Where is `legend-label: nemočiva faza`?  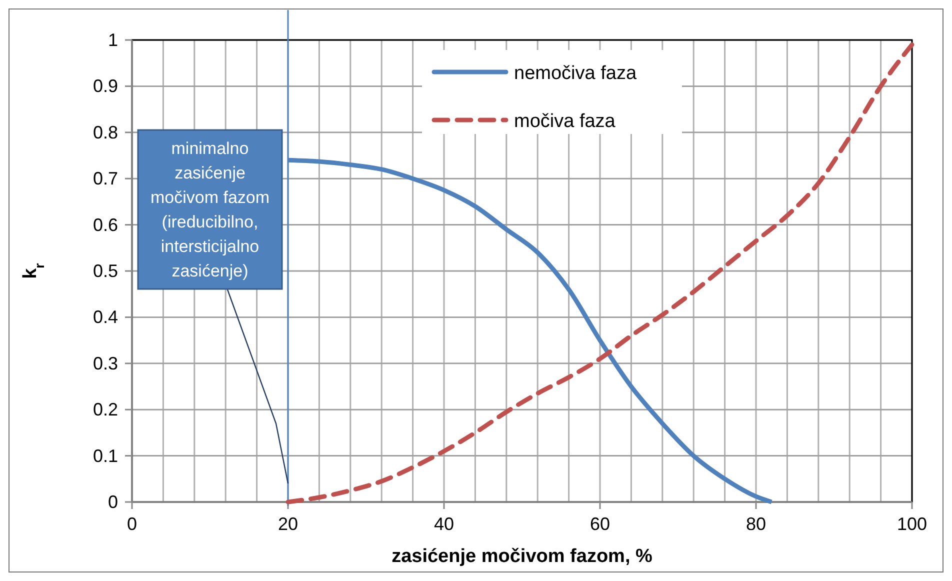
legend-label: nemočiva faza is located at coordinates (575, 73).